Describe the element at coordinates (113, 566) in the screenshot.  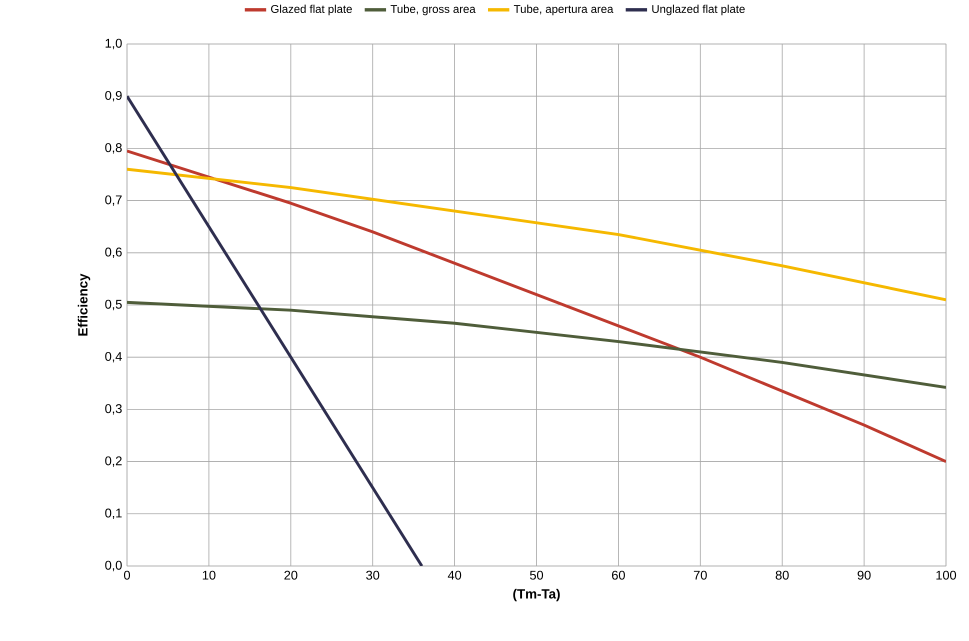
I see `y-tick-label: 0,0` at that location.